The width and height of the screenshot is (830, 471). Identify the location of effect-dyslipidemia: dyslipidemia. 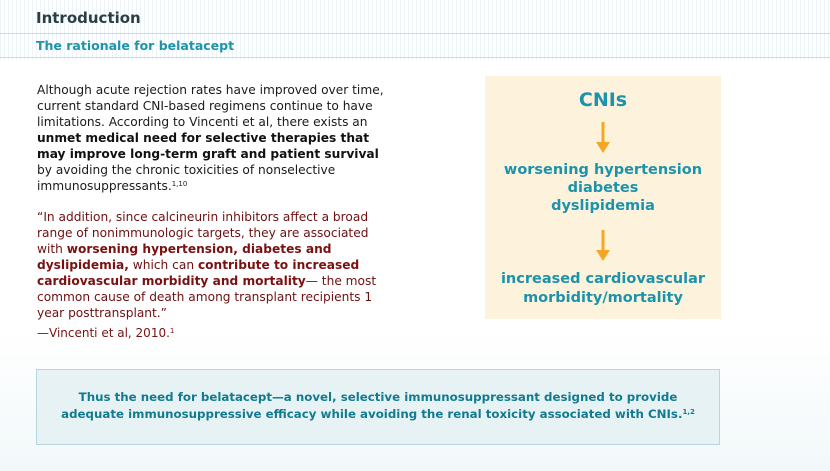
(603, 206).